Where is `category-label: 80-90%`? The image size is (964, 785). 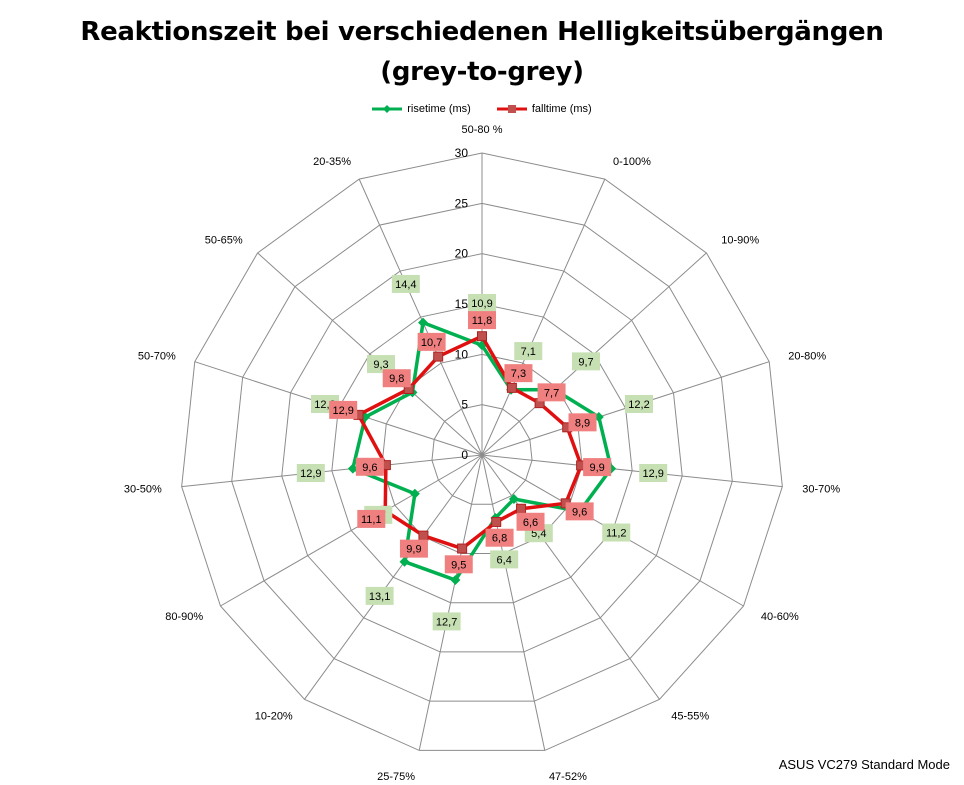 category-label: 80-90% is located at coordinates (184, 617).